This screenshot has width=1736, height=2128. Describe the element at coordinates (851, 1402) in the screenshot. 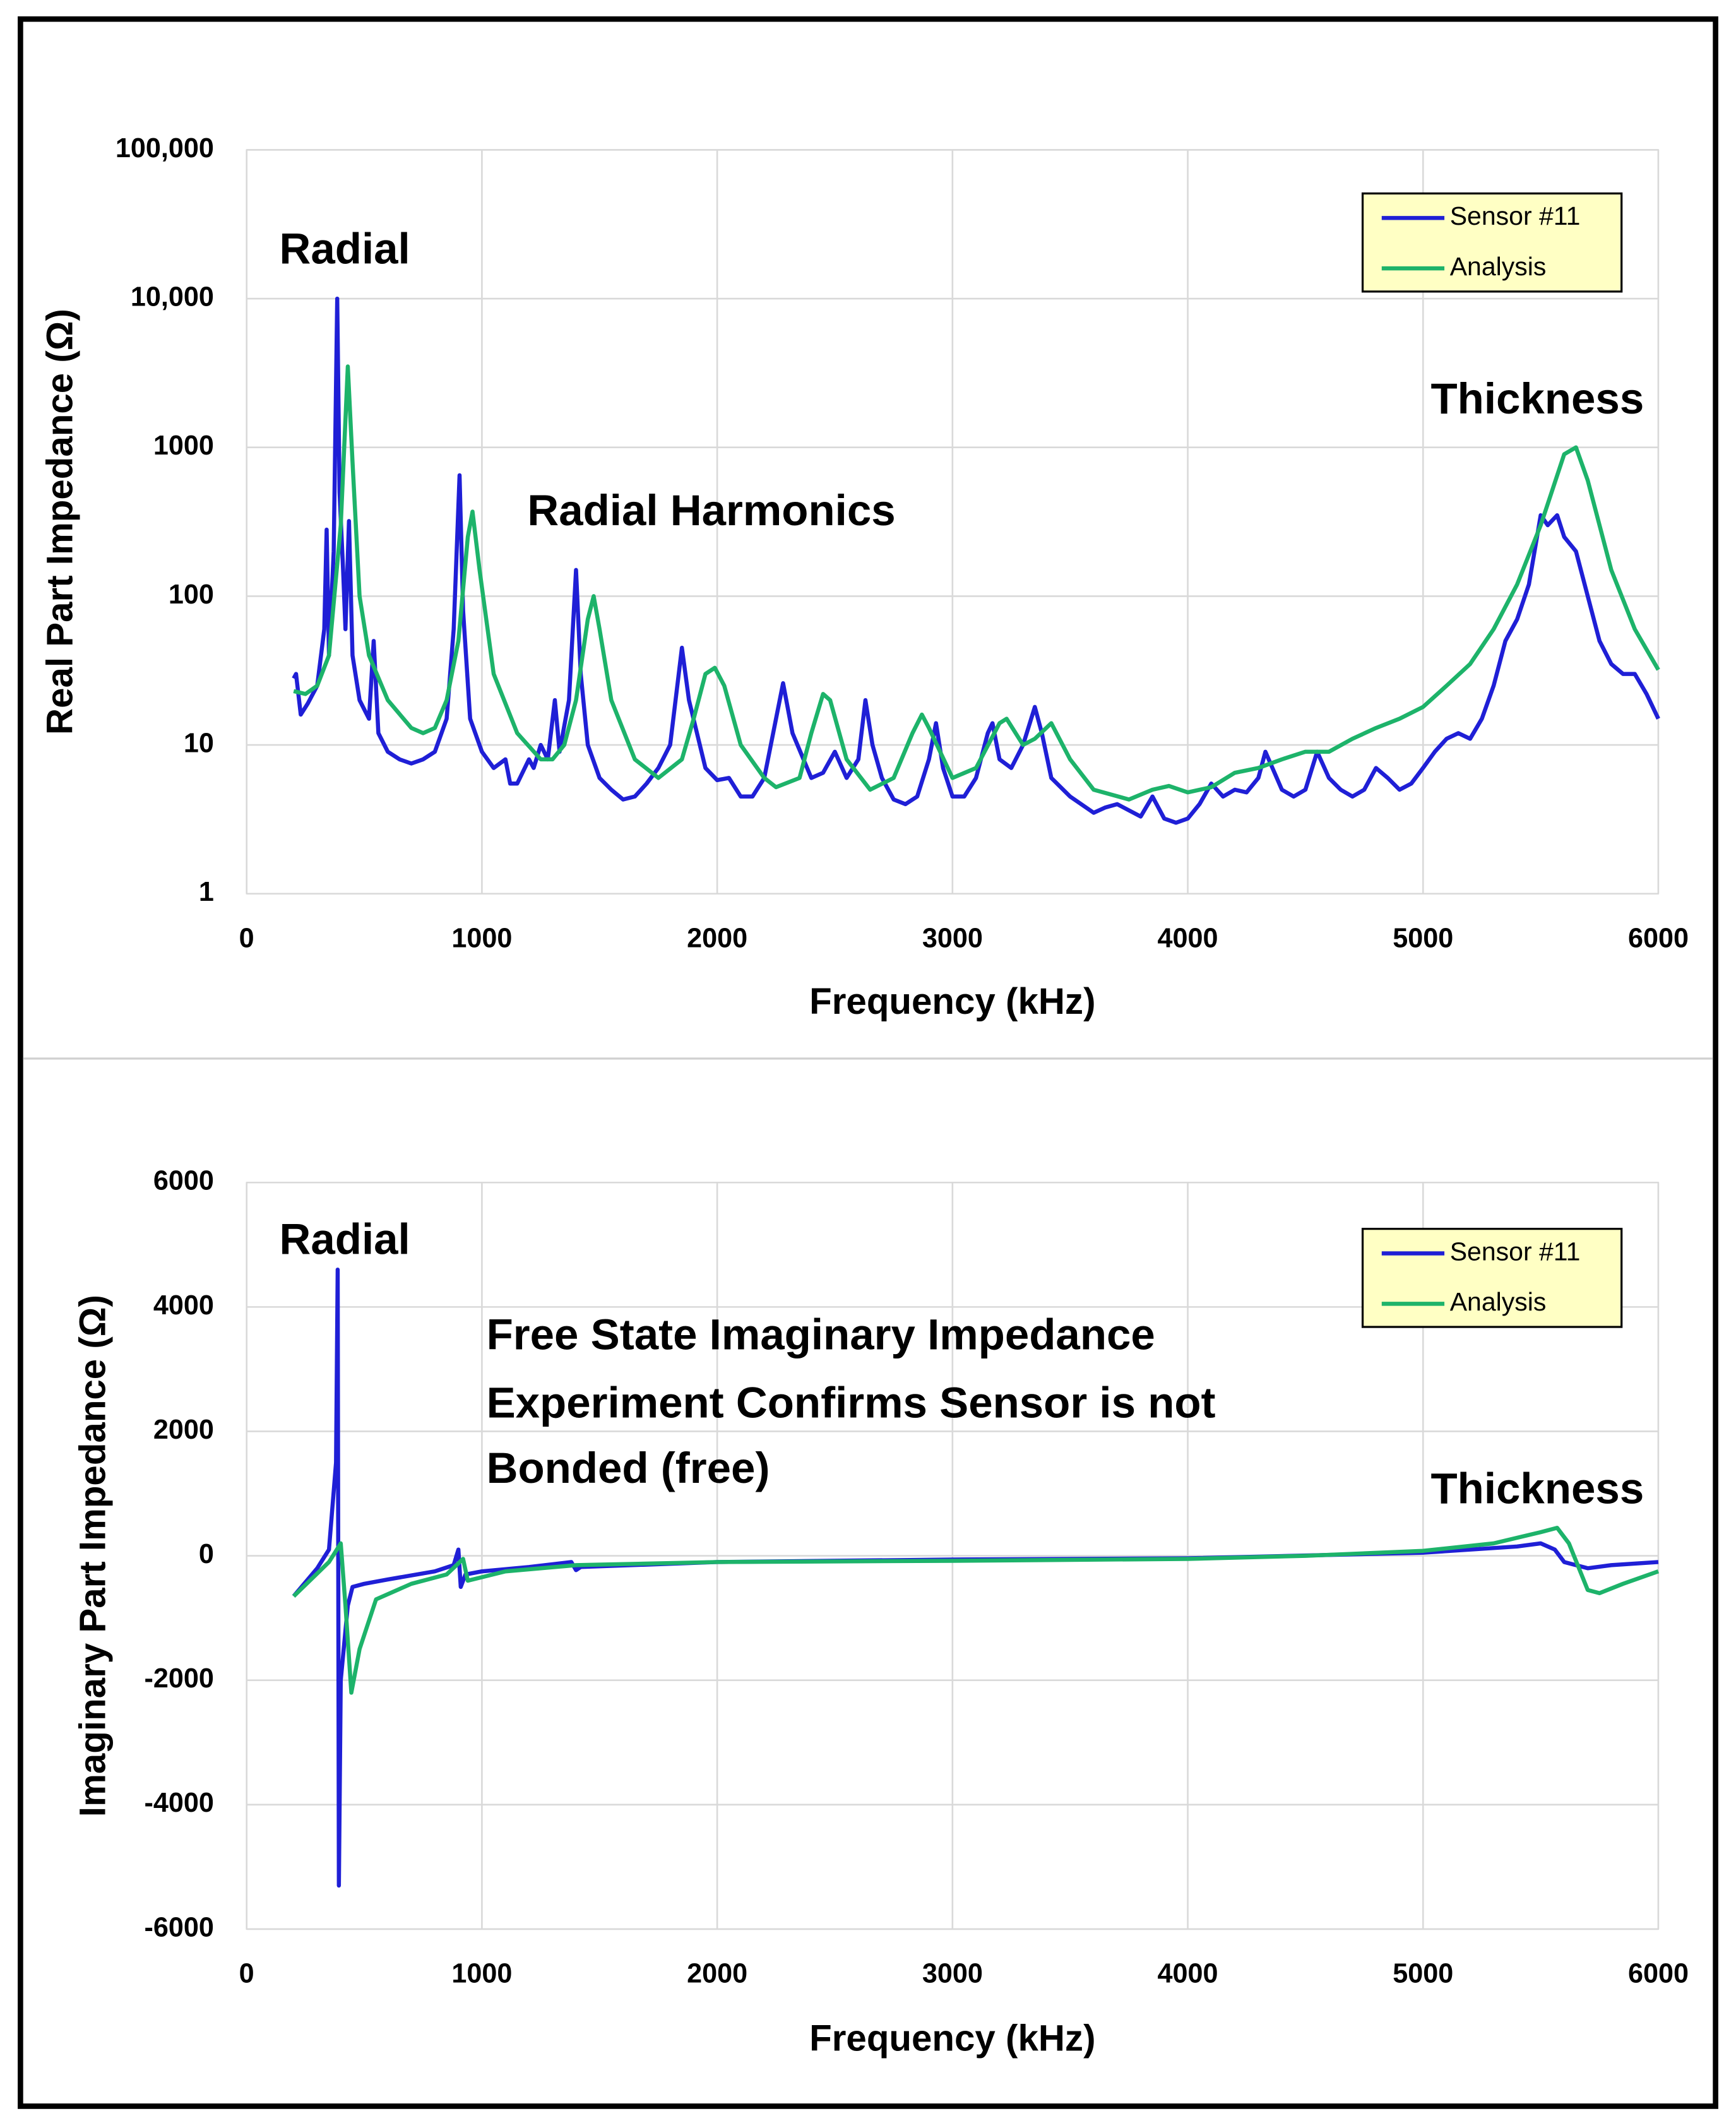

I see `annotation: Experiment Confirms Sensor is not` at that location.